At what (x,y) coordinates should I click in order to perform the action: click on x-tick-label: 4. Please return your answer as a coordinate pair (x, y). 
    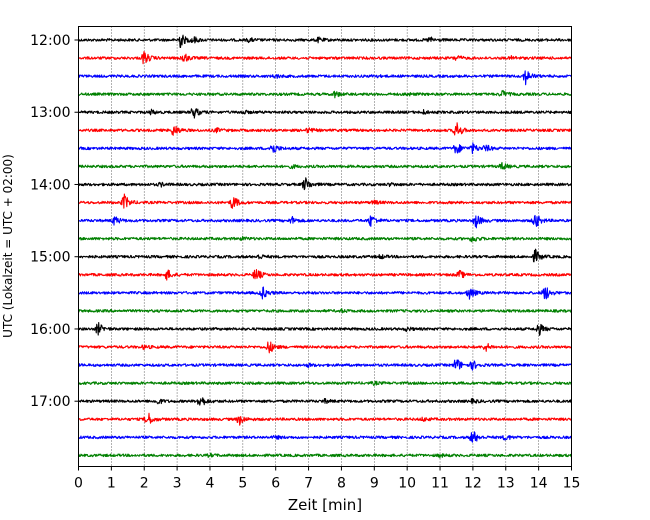
    Looking at the image, I should click on (210, 484).